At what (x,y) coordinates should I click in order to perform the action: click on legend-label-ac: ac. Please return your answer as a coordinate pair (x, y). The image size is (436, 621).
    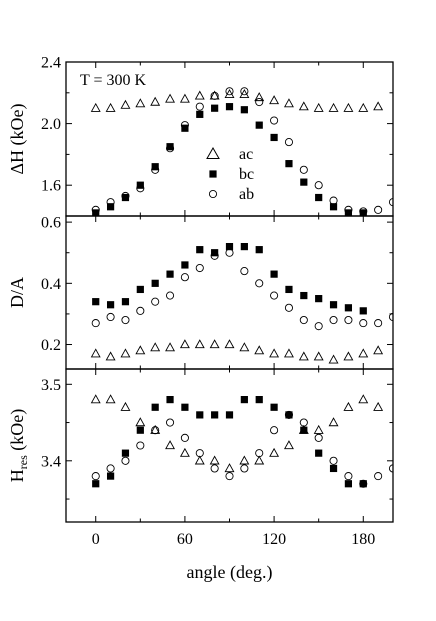
    Looking at the image, I should click on (246, 154).